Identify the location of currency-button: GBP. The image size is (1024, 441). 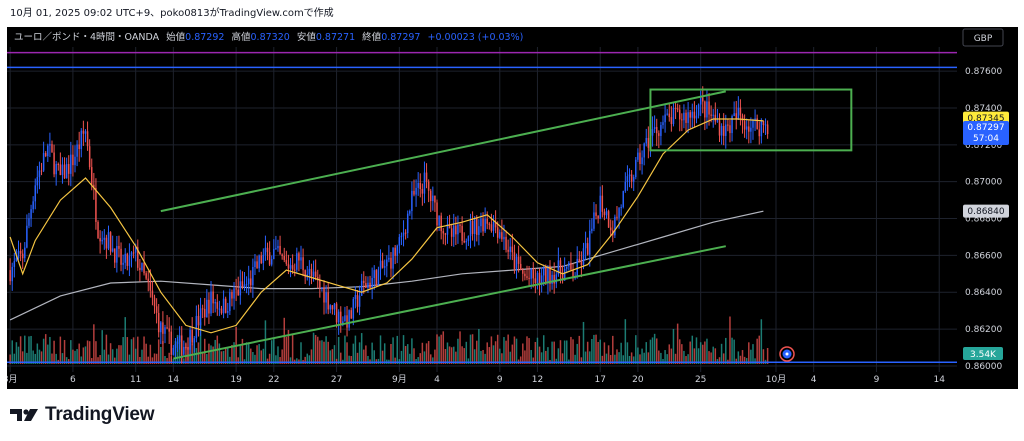
(983, 37).